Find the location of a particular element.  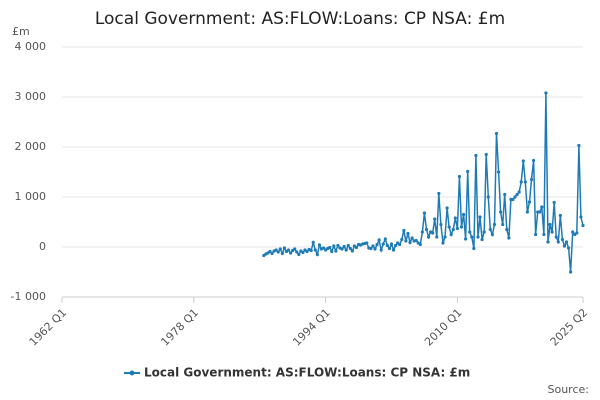

y-tick-label: 2 000 is located at coordinates (31, 146).